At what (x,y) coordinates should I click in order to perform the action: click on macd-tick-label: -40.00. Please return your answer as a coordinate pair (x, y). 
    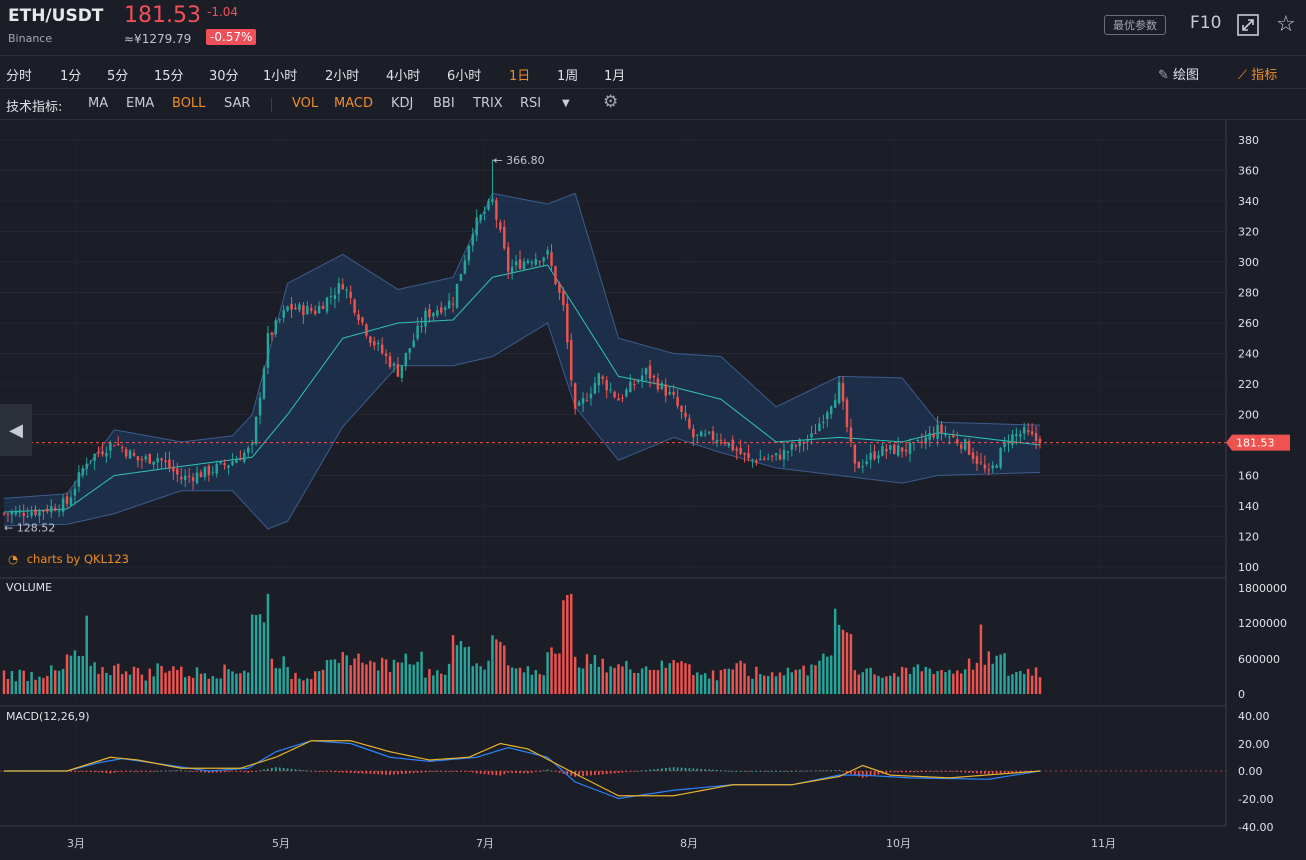
    Looking at the image, I should click on (1255, 827).